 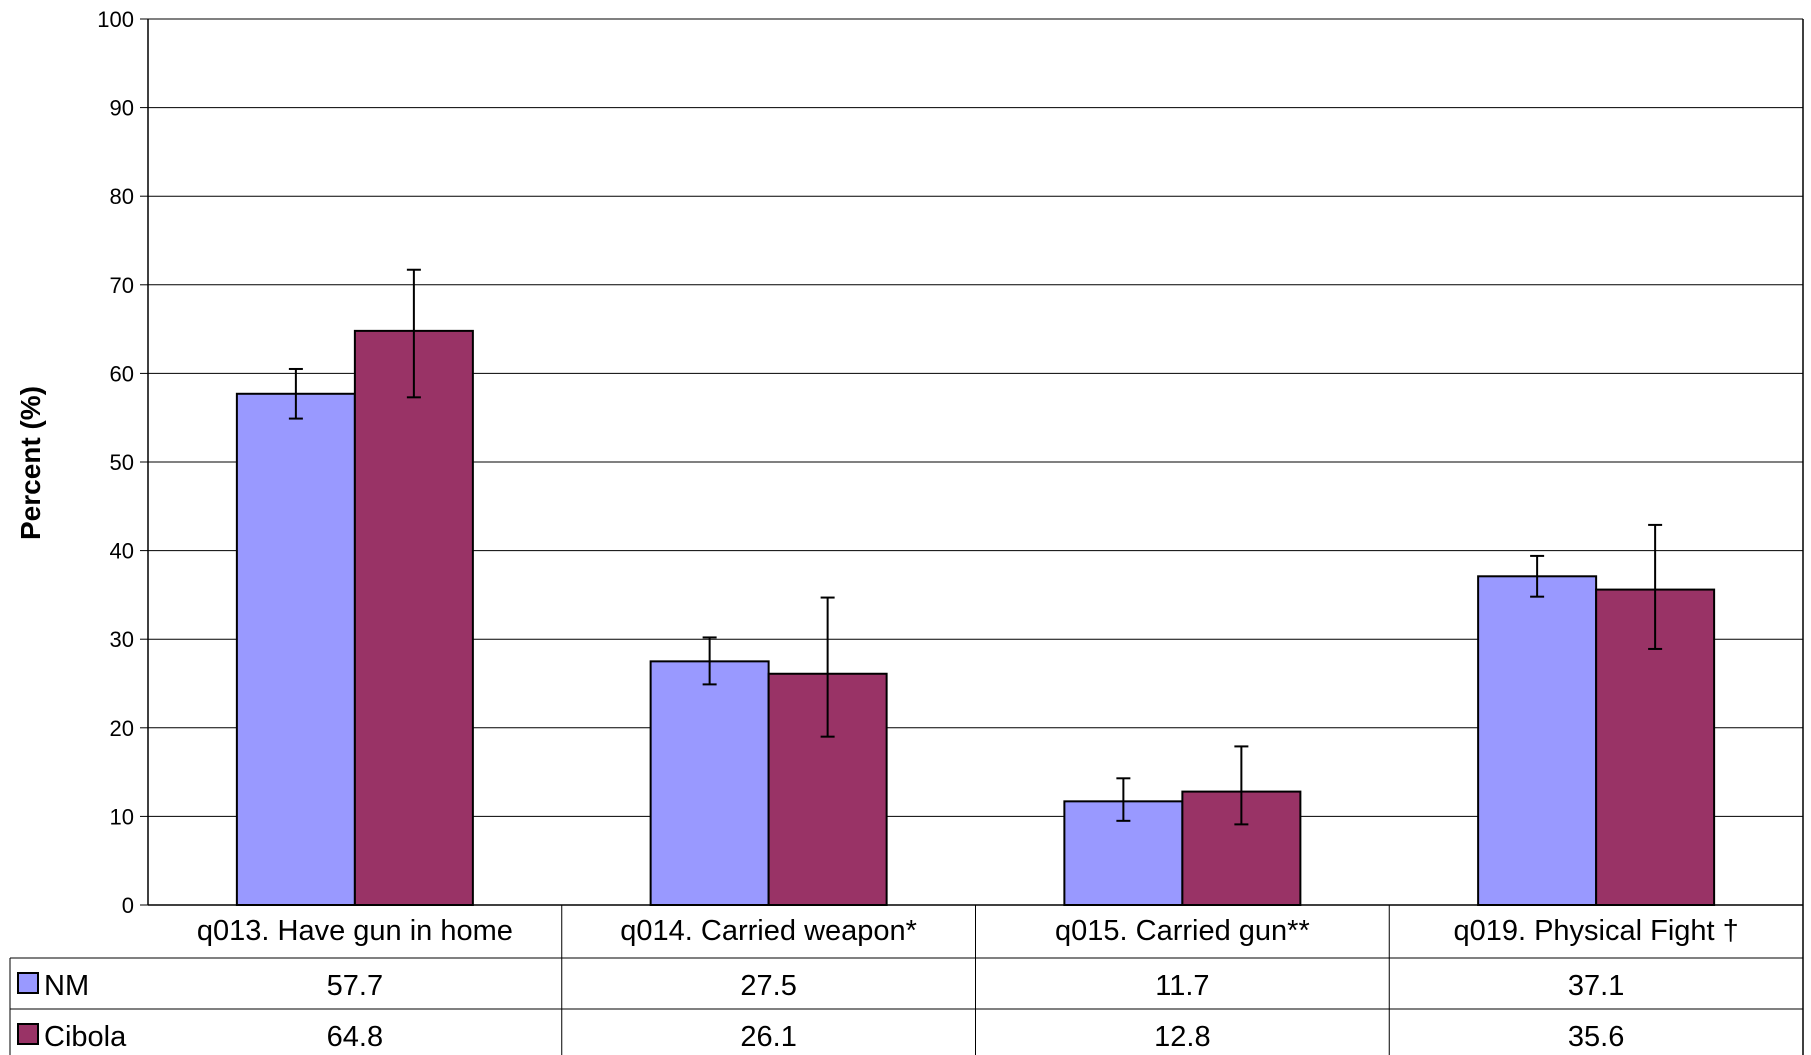 I want to click on y-tick-label: 0, so click(x=128, y=905).